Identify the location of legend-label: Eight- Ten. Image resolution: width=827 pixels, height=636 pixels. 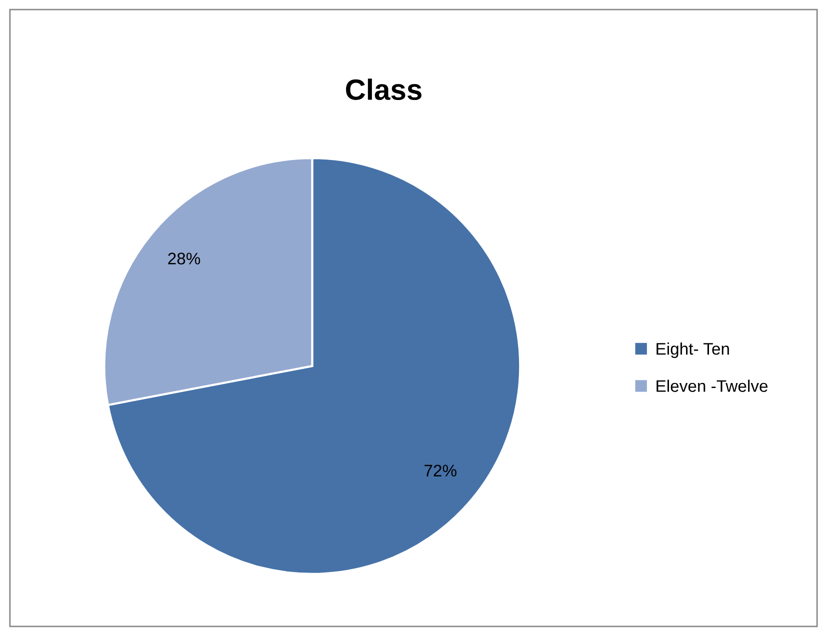
(692, 350).